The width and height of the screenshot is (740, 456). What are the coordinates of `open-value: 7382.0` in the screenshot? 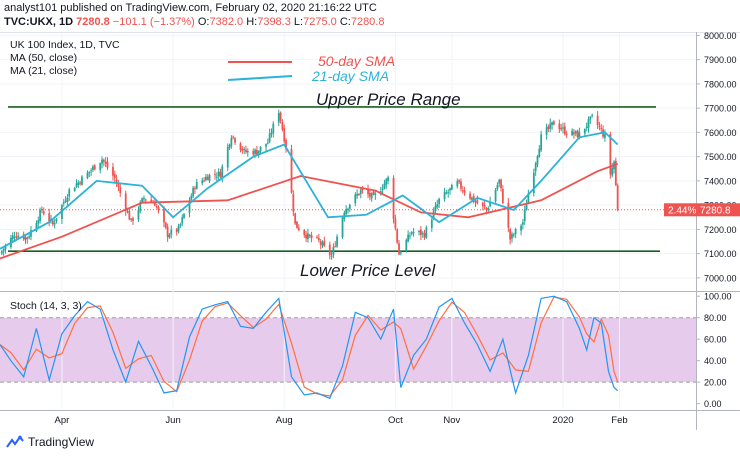 It's located at (226, 22).